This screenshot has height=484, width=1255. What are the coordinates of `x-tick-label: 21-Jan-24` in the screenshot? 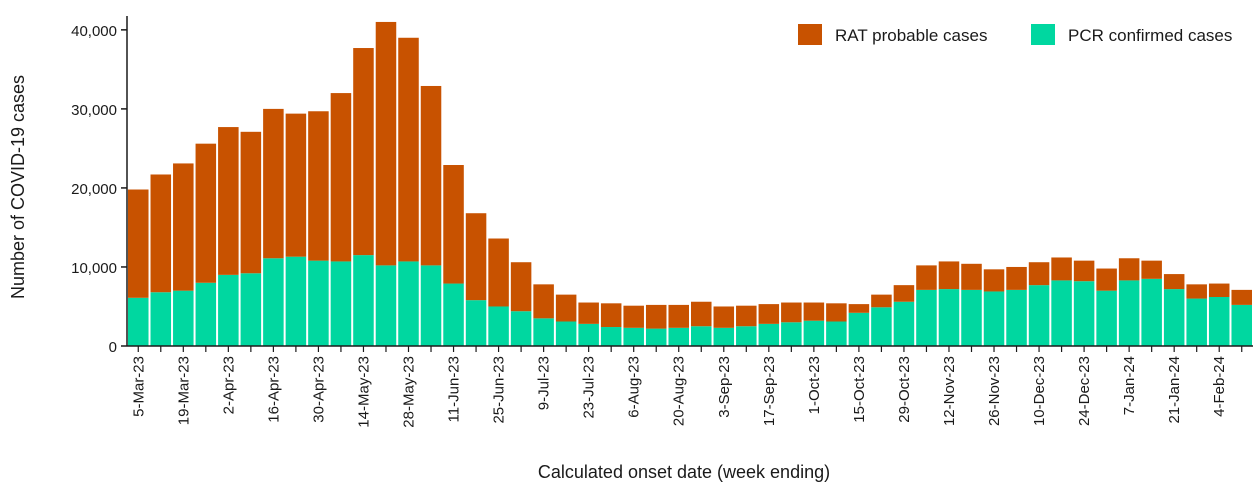 It's located at (1174, 390).